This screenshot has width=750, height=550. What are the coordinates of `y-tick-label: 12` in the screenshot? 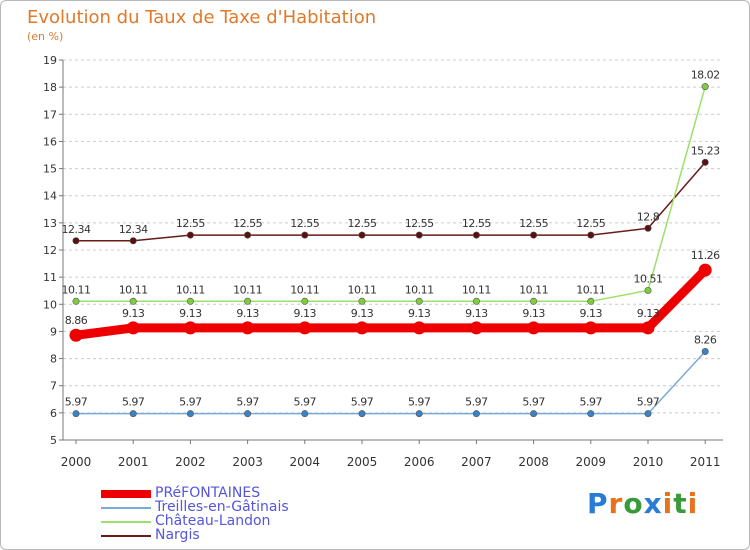 It's located at (50, 250).